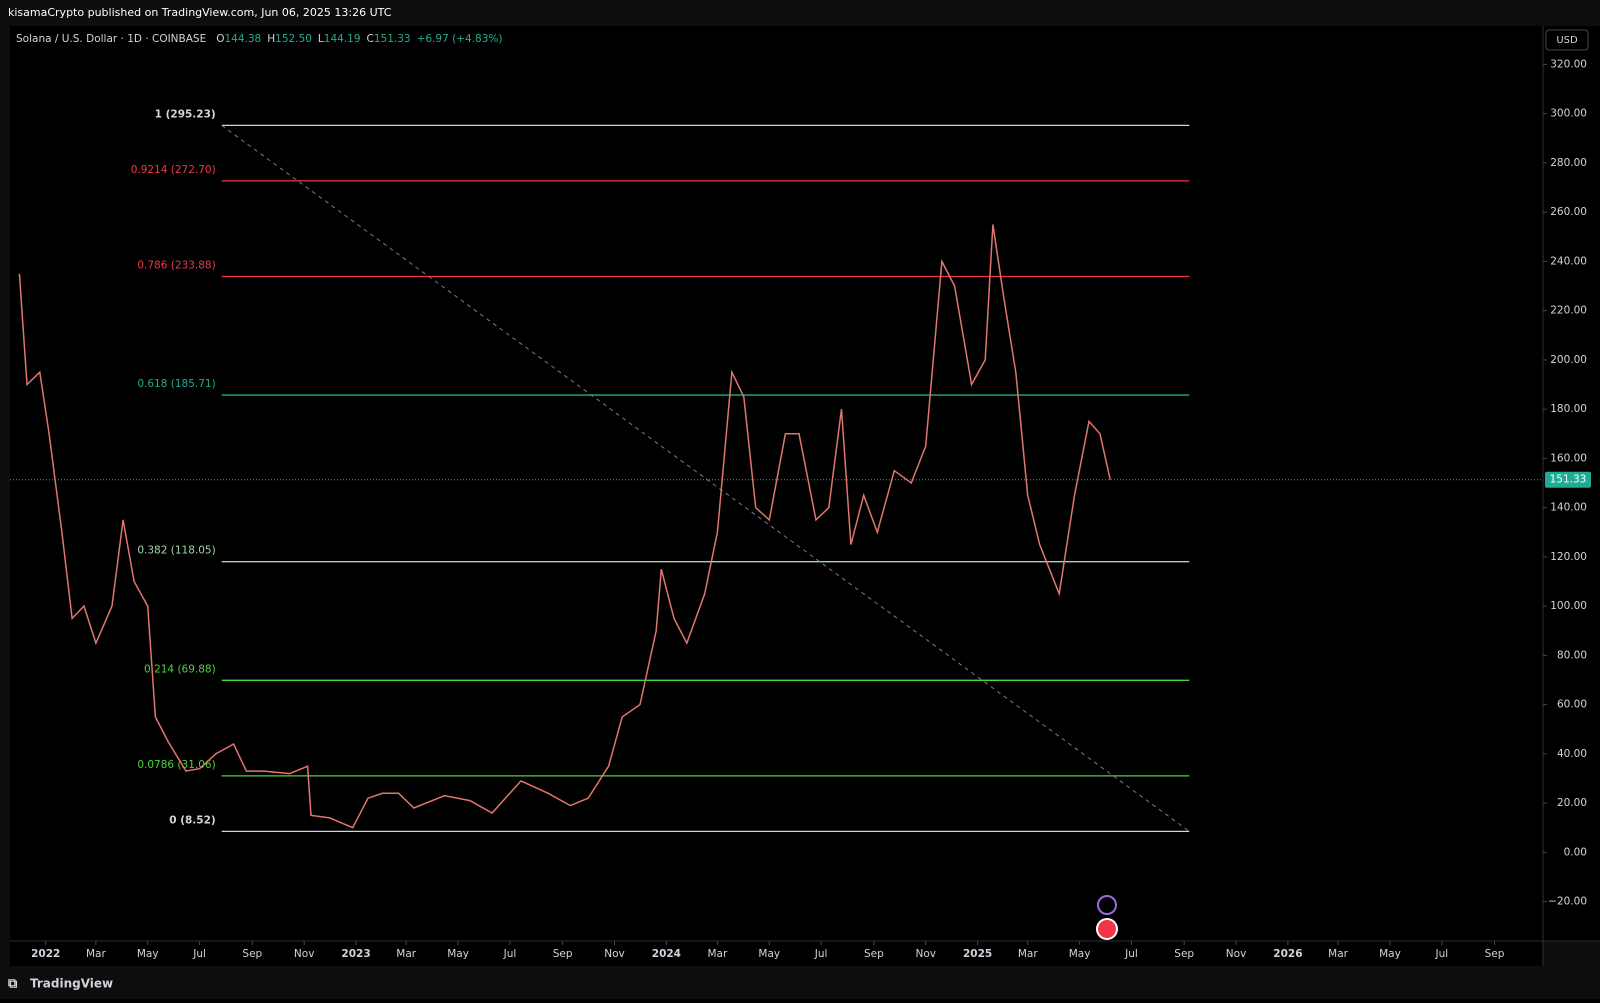  Describe the element at coordinates (1568, 360) in the screenshot. I see `y-tick-label: 200.00` at that location.